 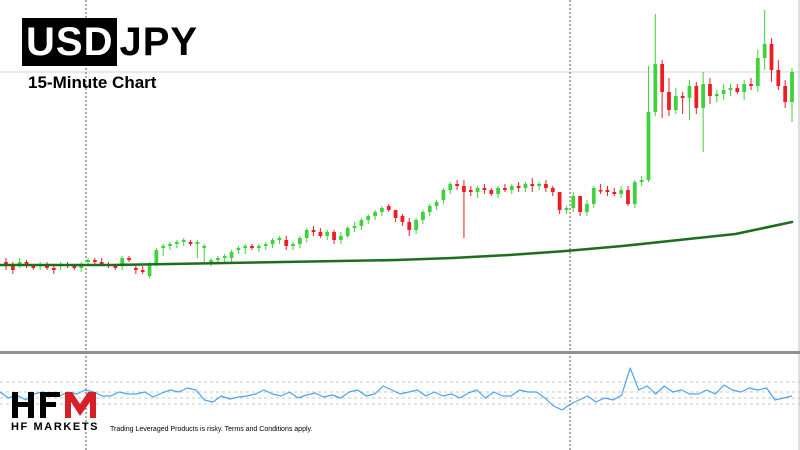 I want to click on hfm-logo-m, so click(x=80, y=405).